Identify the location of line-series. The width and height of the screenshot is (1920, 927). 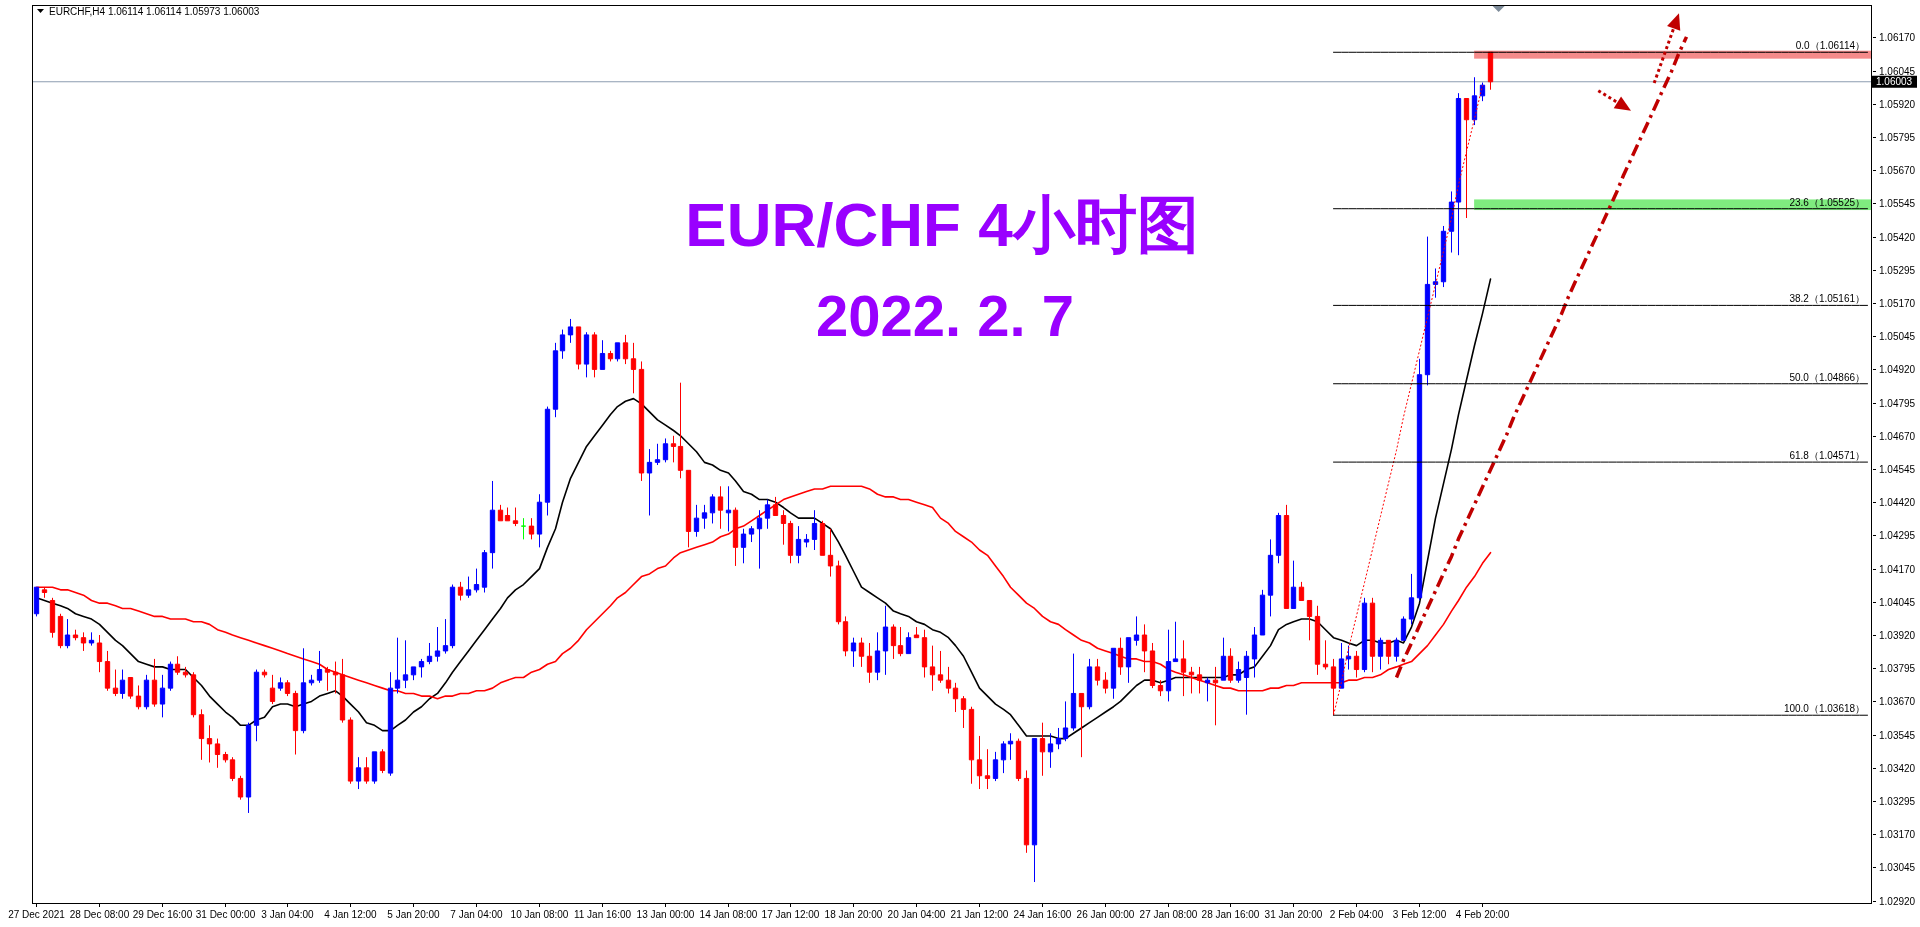
(1541, 357).